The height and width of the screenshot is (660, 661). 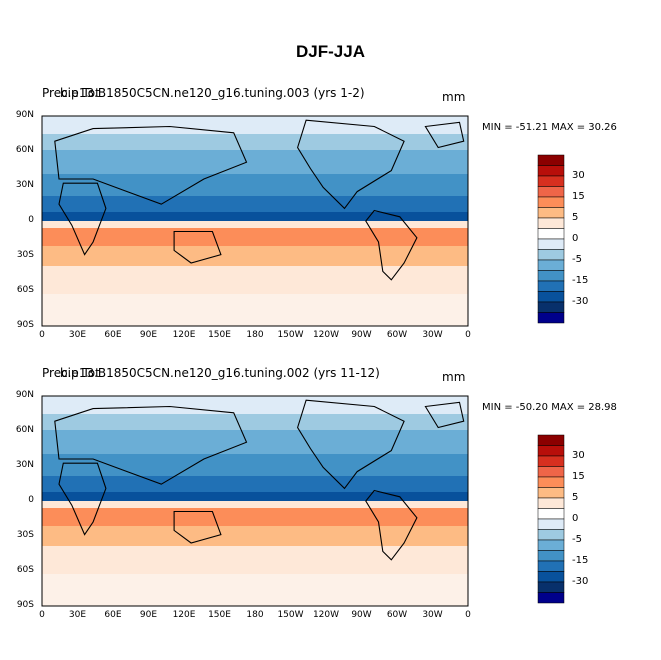 What do you see at coordinates (113, 615) in the screenshot?
I see `lon-tick-label: 60E` at bounding box center [113, 615].